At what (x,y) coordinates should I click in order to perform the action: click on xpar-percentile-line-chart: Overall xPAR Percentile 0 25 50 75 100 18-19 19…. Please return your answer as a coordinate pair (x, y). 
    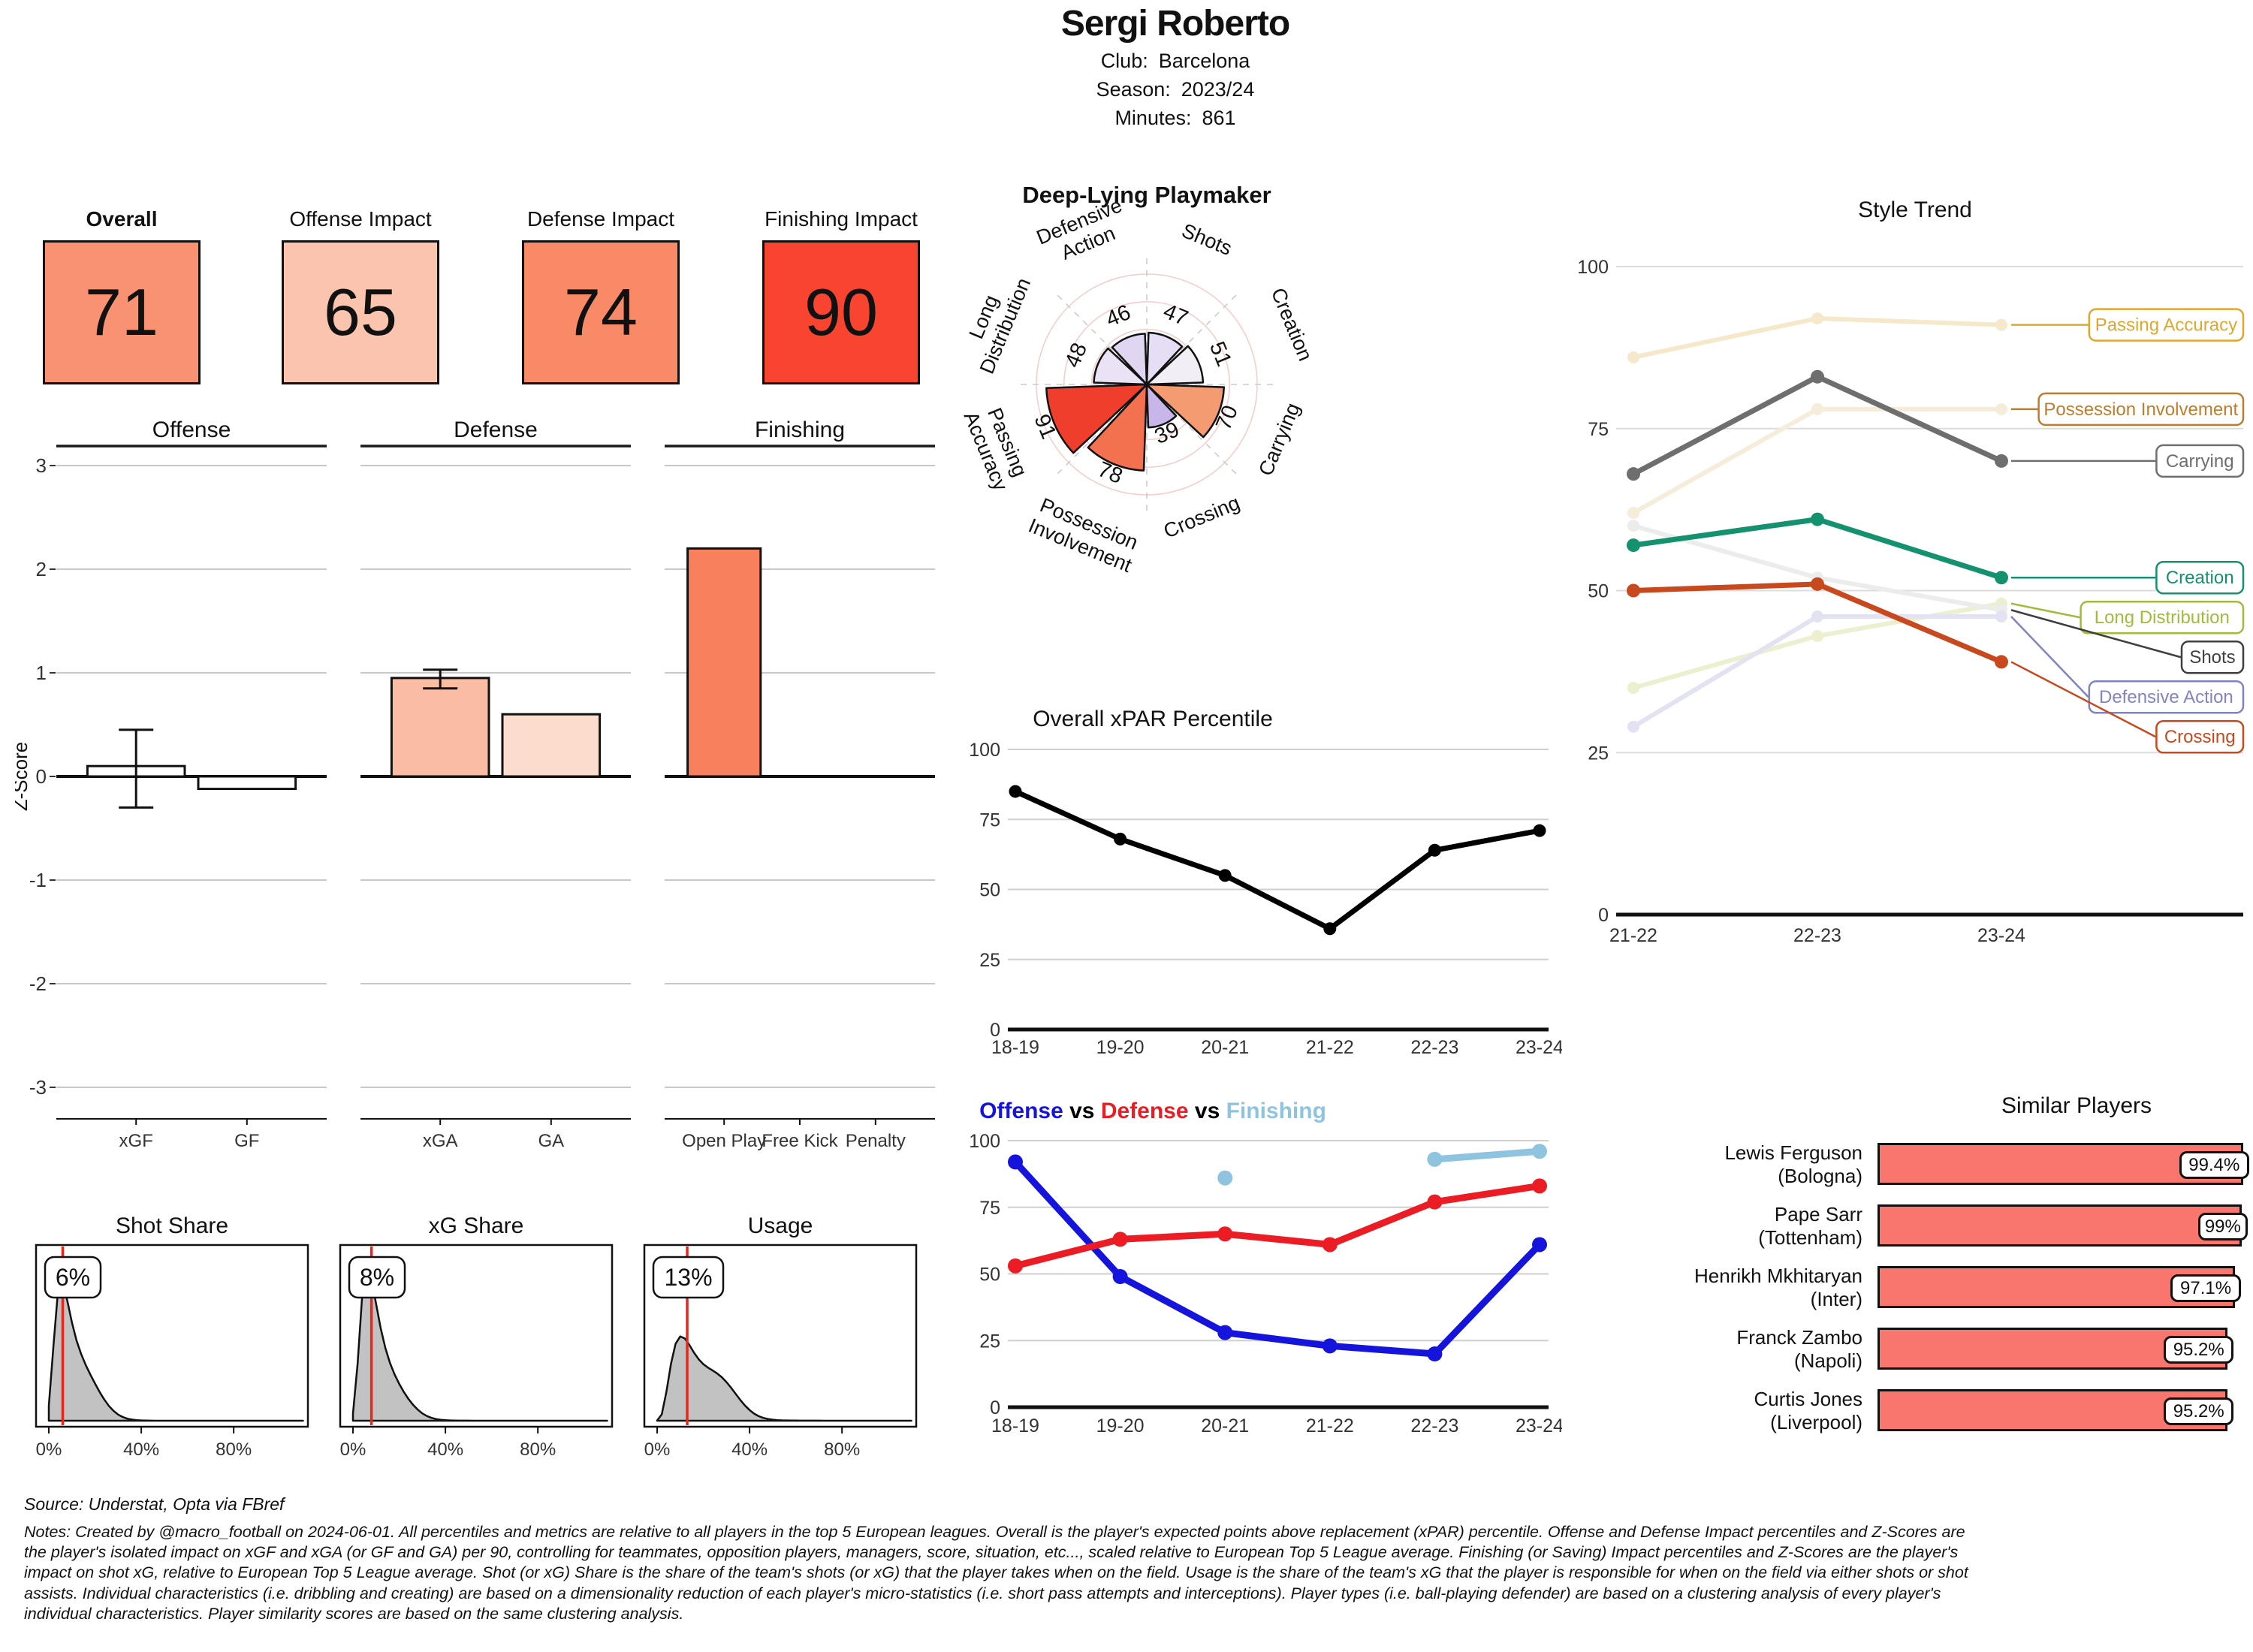
    Looking at the image, I should click on (1267, 884).